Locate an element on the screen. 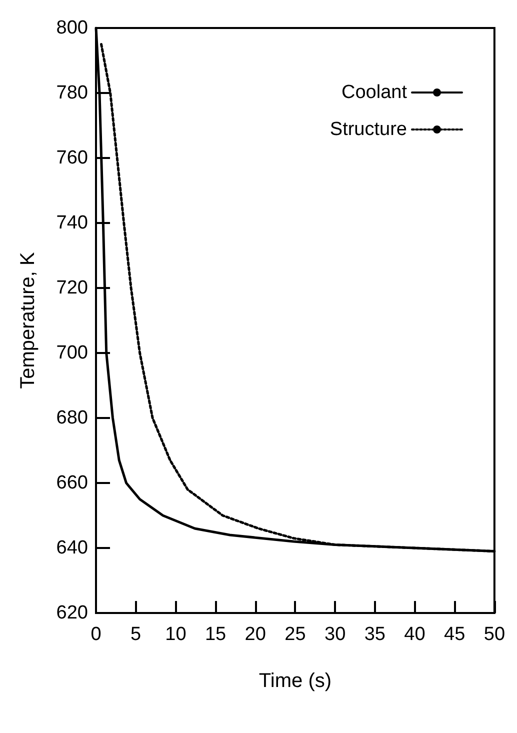 This screenshot has height=733, width=517. x-tick-label: 0 is located at coordinates (96, 634).